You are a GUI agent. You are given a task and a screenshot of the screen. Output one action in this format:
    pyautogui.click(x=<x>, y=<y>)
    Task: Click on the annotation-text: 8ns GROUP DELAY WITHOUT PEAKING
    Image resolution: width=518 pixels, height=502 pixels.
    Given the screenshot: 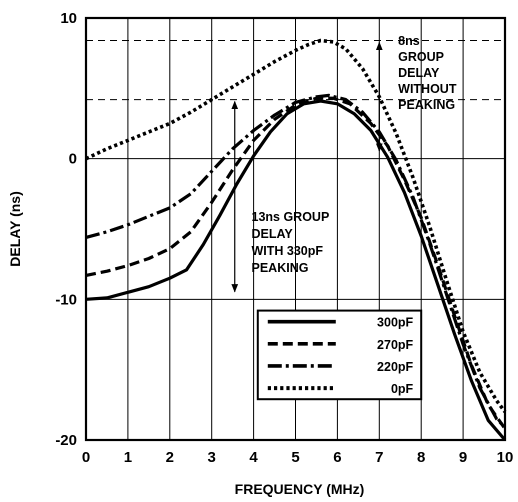 What is the action you would take?
    pyautogui.click(x=427, y=73)
    